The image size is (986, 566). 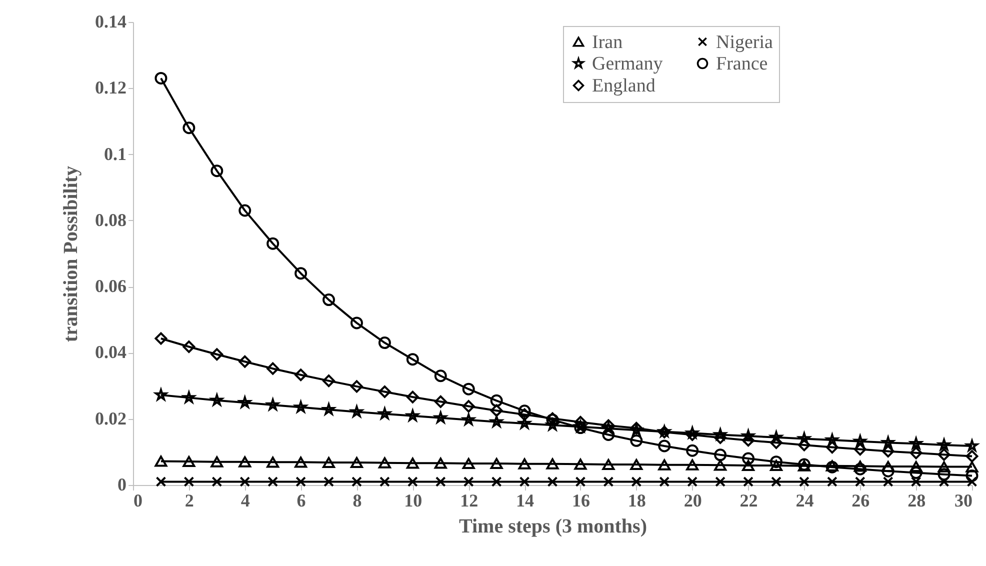 I want to click on y-tick-label: 0.04, so click(x=110, y=352).